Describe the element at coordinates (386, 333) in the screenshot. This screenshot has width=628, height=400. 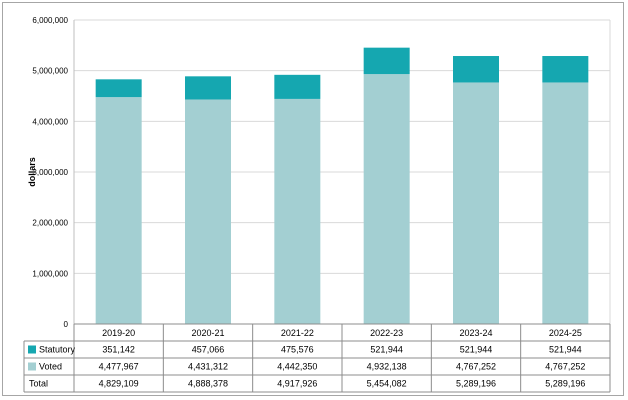
I see `x-tick-label: 2022-23` at that location.